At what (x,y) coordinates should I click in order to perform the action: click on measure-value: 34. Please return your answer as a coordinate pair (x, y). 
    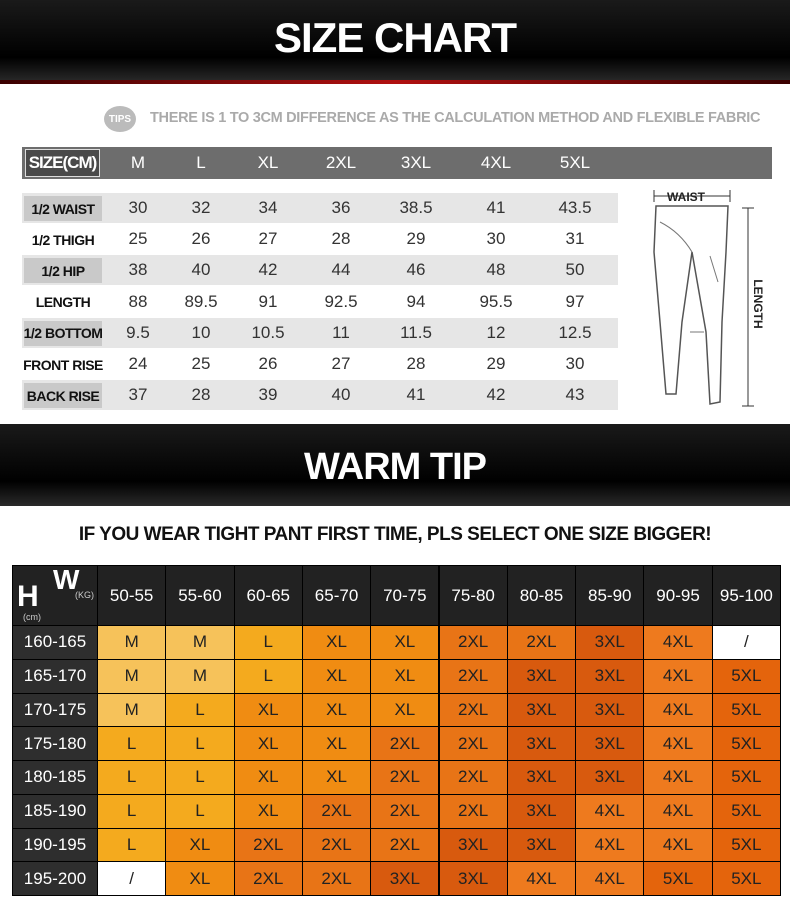
    Looking at the image, I should click on (268, 207).